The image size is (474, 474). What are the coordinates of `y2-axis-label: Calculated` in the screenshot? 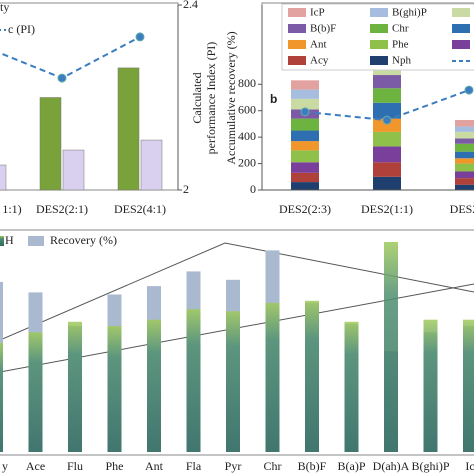 It's located at (197, 97).